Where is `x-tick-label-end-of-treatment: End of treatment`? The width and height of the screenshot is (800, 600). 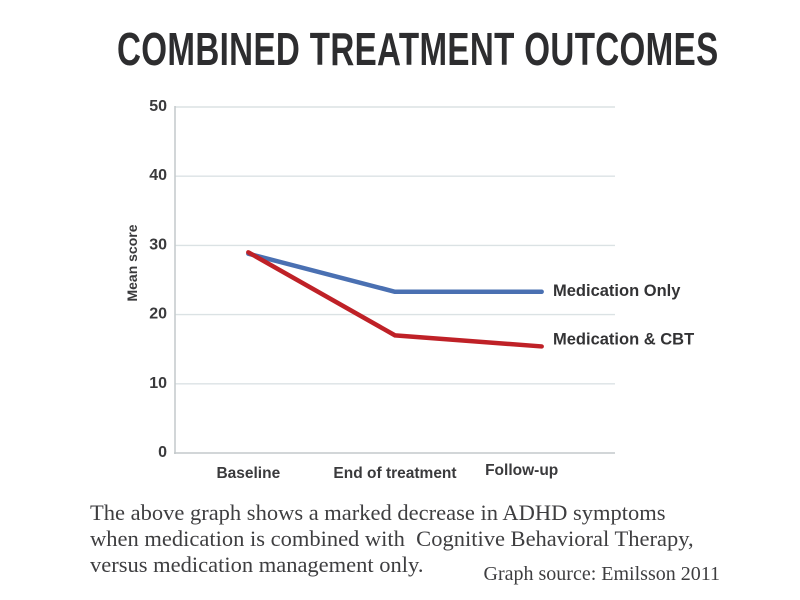 x-tick-label-end-of-treatment: End of treatment is located at coordinates (394, 473).